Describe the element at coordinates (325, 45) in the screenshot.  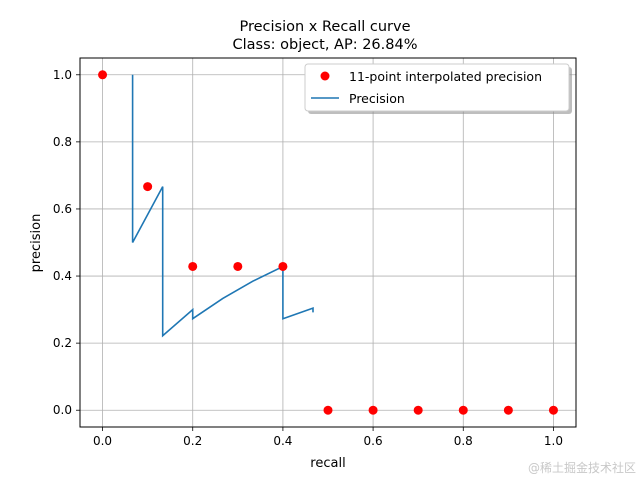
I see `chart-subtitle: Class: object, AP: 26.84%` at that location.